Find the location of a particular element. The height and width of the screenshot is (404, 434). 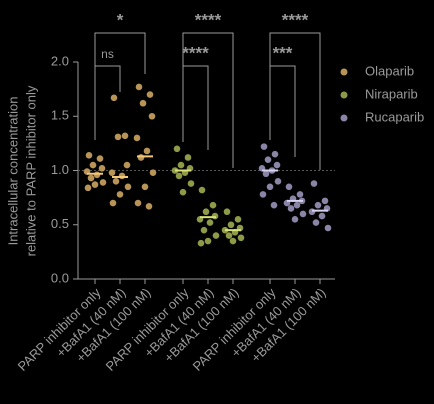

legend-label: Olaparib is located at coordinates (389, 70).